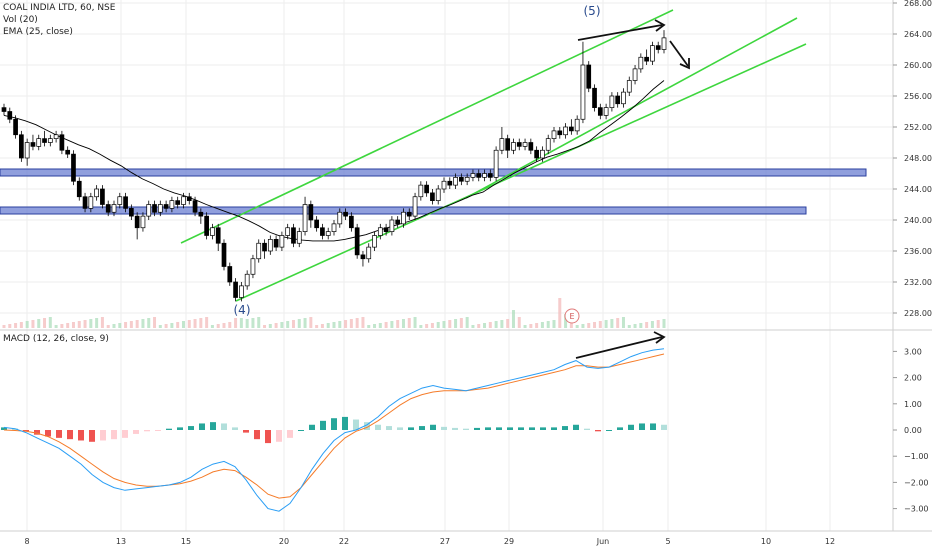 This screenshot has height=550, width=932. I want to click on volume-bars, so click(334, 313).